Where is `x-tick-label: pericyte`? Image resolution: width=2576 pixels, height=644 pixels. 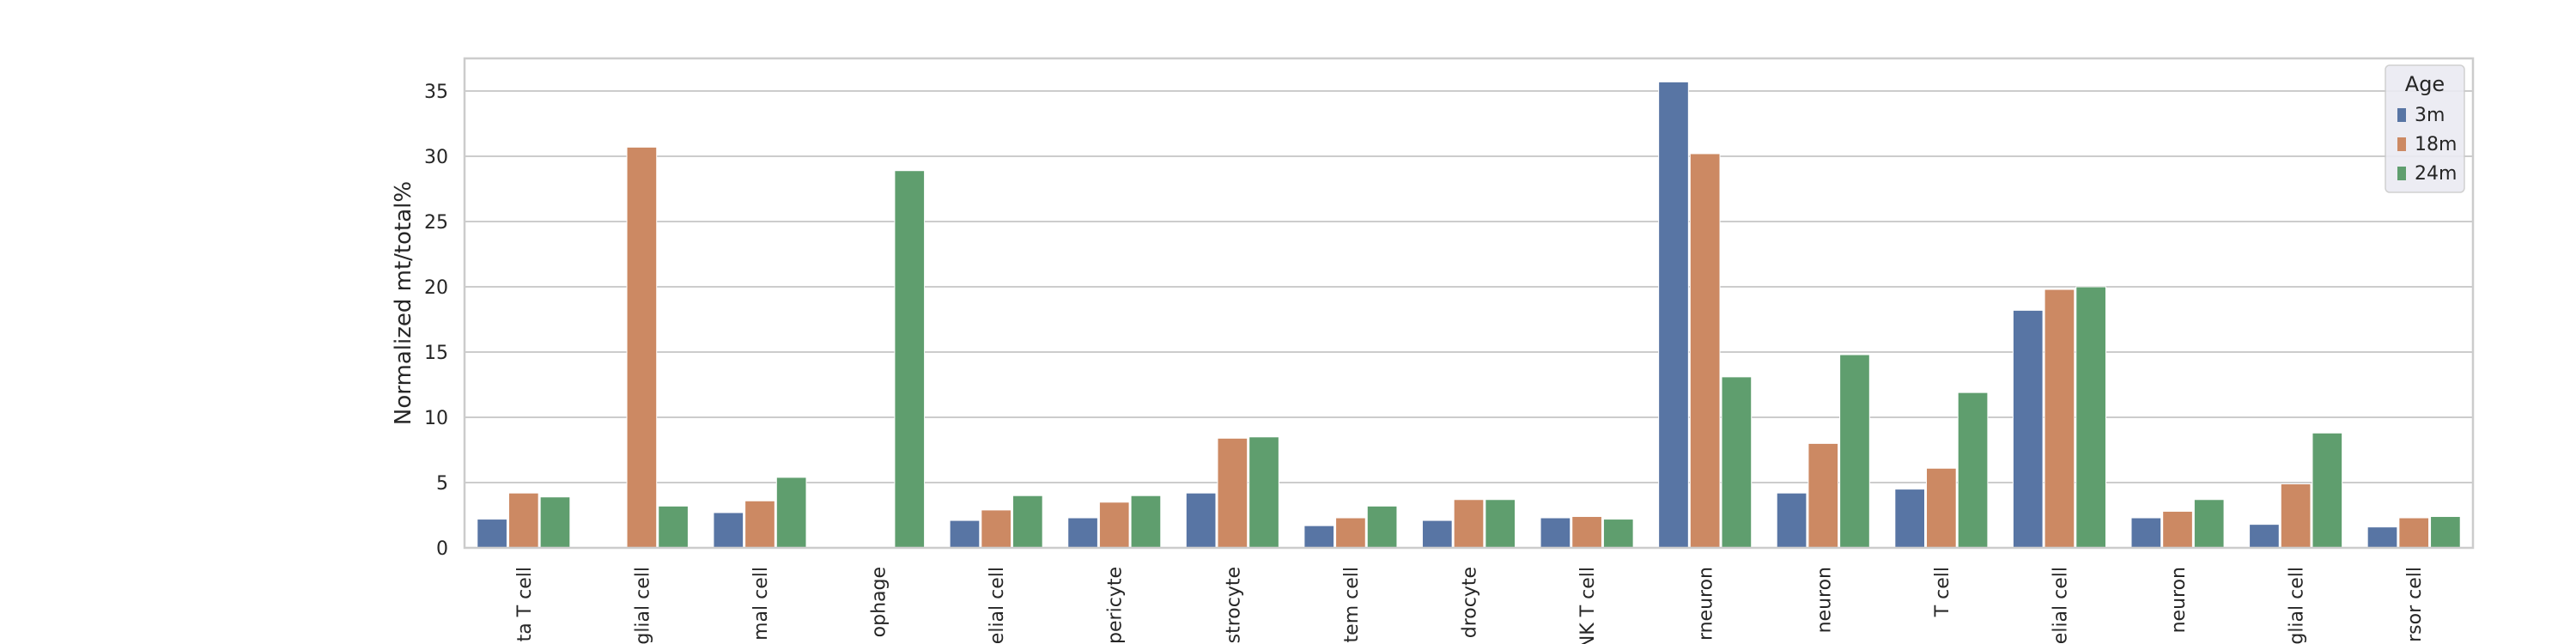 x-tick-label: pericyte is located at coordinates (1116, 605).